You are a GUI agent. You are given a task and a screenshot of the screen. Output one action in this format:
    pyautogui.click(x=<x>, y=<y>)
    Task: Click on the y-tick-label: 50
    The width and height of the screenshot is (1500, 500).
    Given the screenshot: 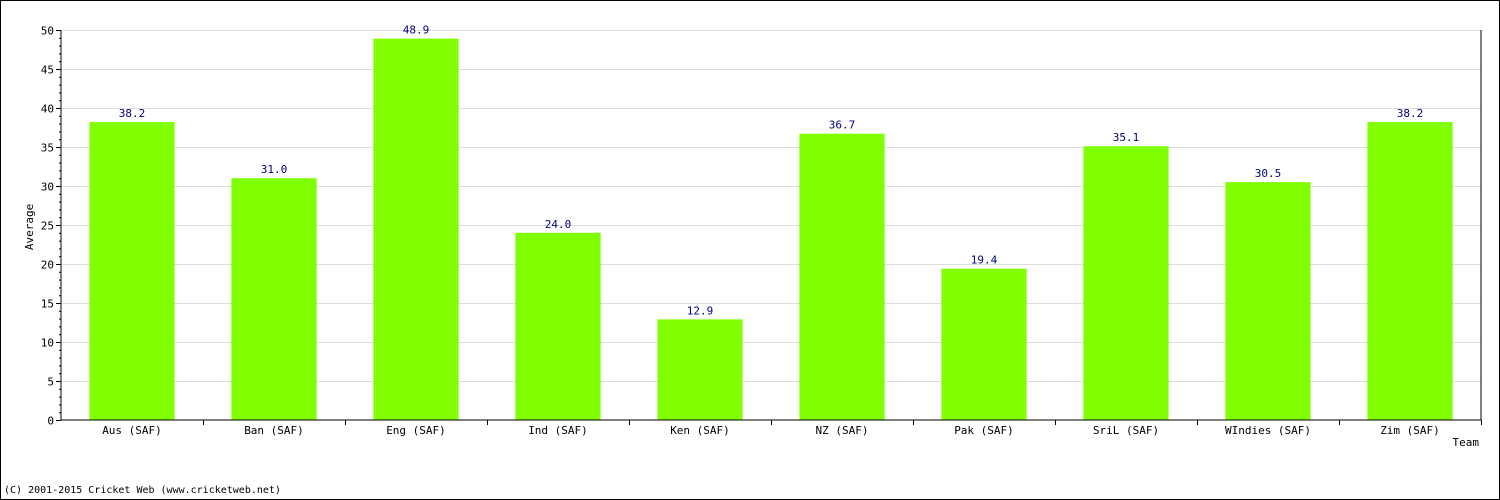 What is the action you would take?
    pyautogui.click(x=47, y=31)
    